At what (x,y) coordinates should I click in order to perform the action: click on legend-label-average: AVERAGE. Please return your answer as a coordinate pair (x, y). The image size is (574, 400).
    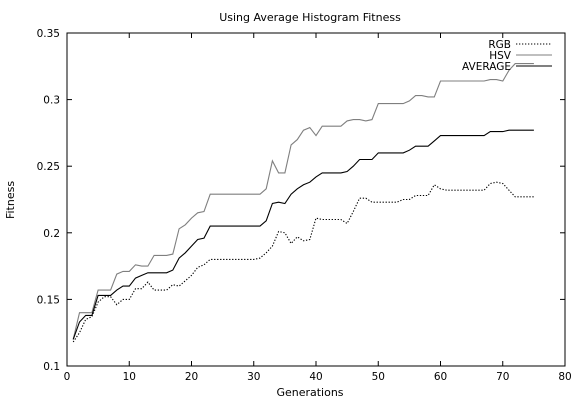
    Looking at the image, I should click on (486, 67).